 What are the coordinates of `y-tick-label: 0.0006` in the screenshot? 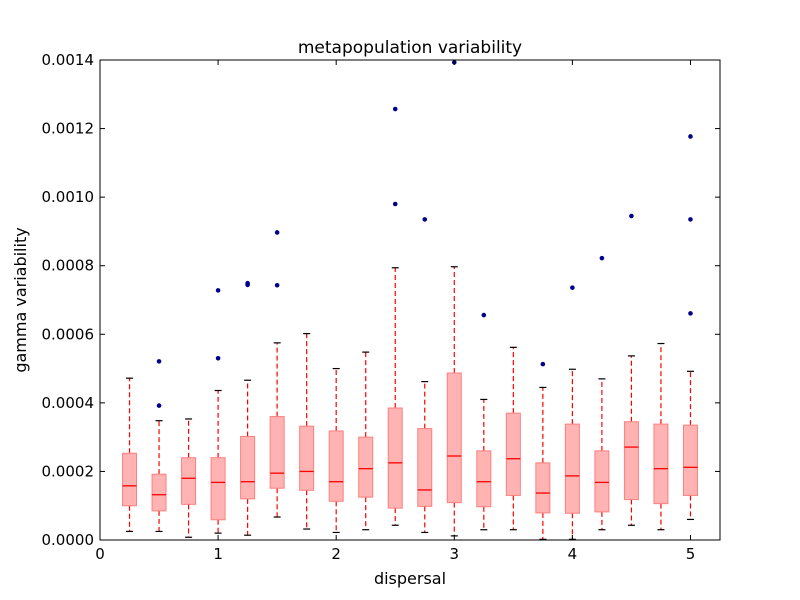 It's located at (68, 334).